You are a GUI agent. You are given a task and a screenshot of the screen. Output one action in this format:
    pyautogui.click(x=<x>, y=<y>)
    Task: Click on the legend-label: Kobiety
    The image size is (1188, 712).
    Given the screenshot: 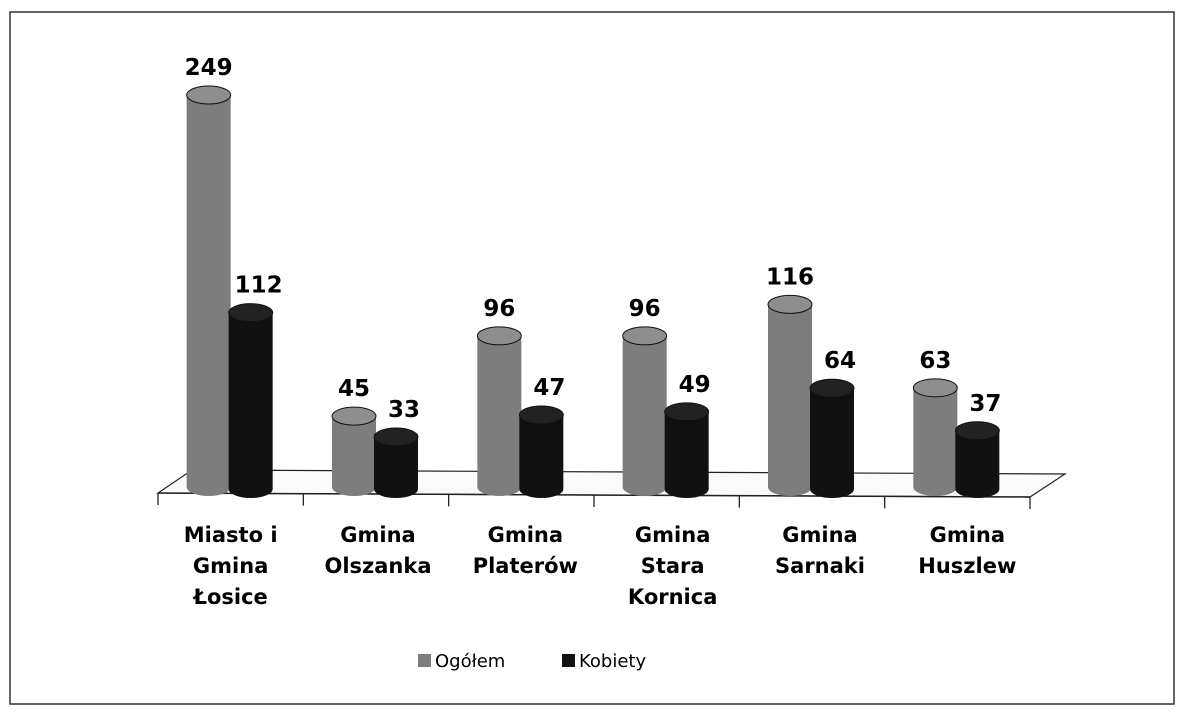 What is the action you would take?
    pyautogui.click(x=612, y=661)
    